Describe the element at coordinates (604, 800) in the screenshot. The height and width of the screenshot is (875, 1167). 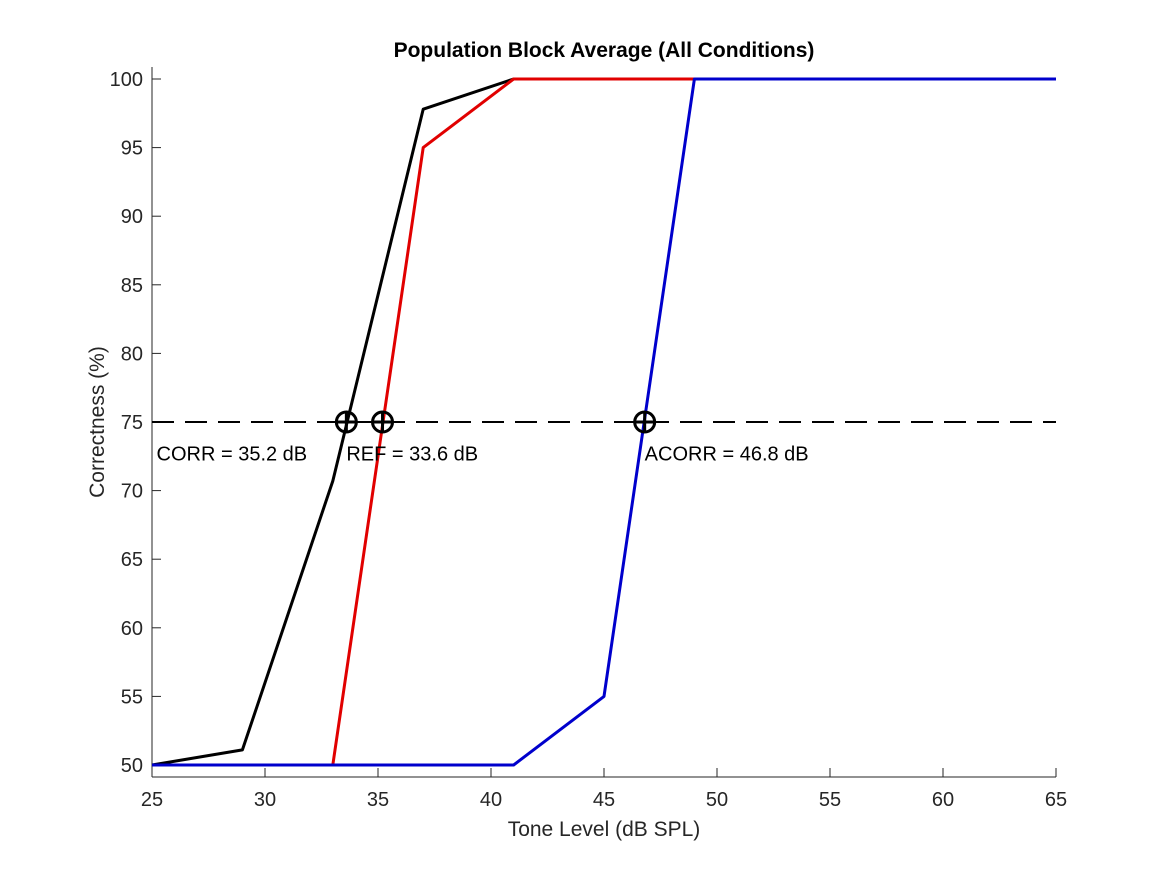
I see `x-tick-label: 45` at that location.